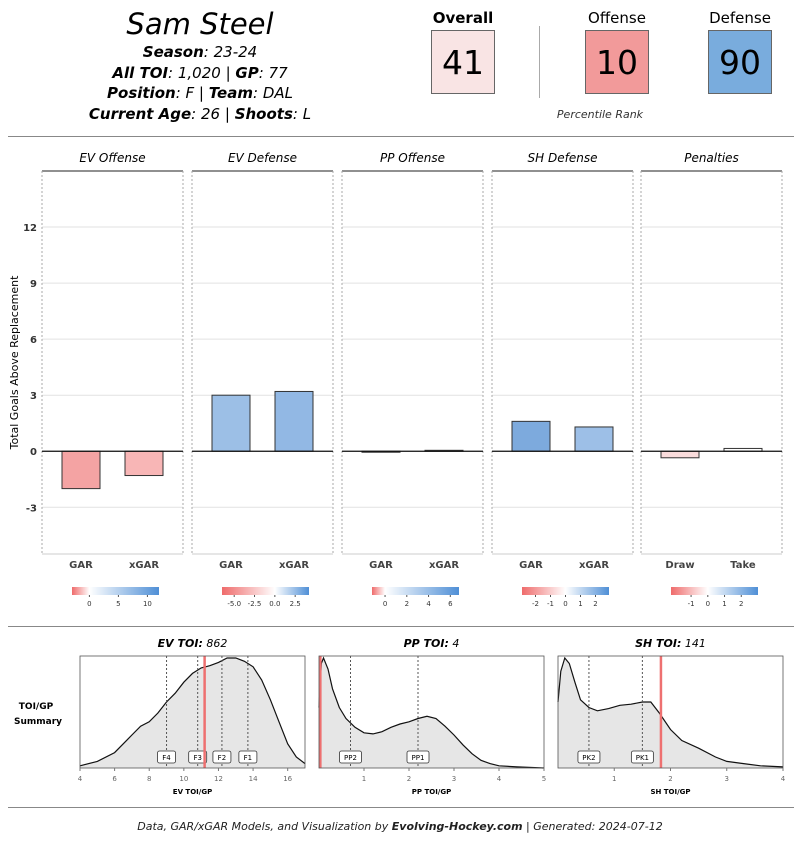 Image resolution: width=800 pixels, height=850 pixels. I want to click on toi-title-value: 141, so click(693, 643).